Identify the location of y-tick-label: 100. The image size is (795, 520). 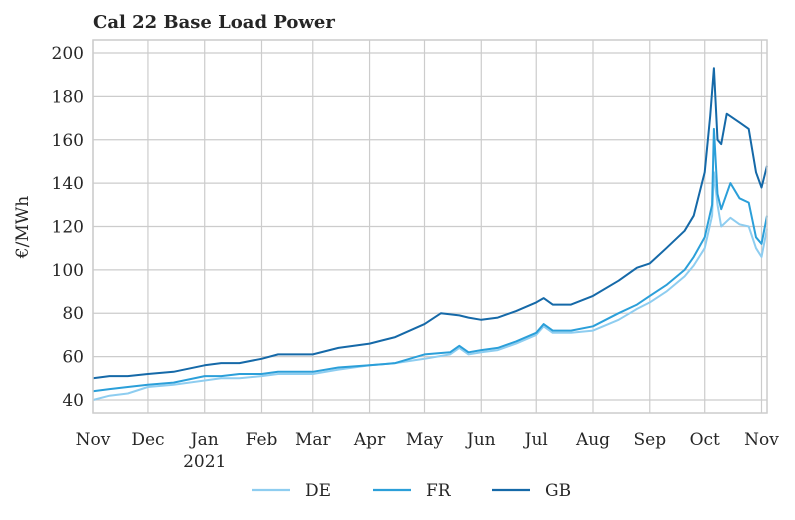
(68, 271).